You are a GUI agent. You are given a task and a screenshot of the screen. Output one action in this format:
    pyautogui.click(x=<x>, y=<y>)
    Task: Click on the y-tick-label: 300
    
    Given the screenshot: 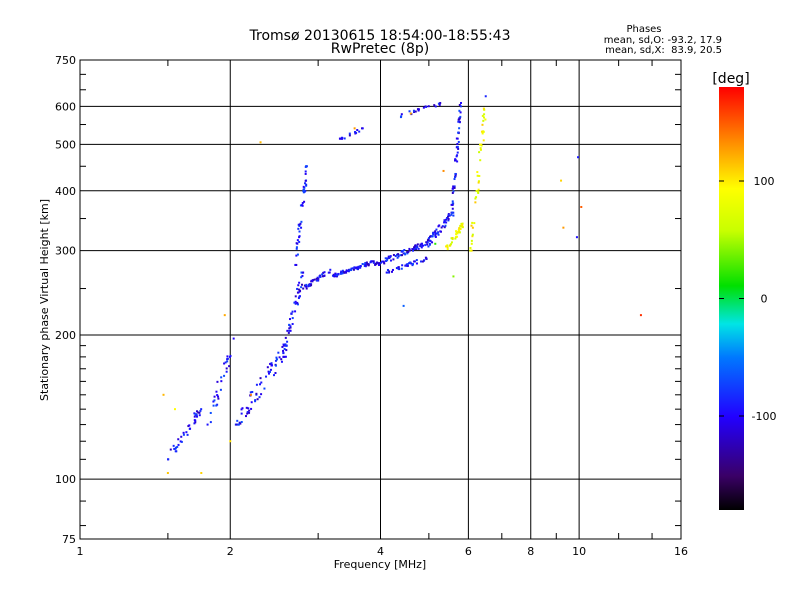 What is the action you would take?
    pyautogui.click(x=65, y=251)
    